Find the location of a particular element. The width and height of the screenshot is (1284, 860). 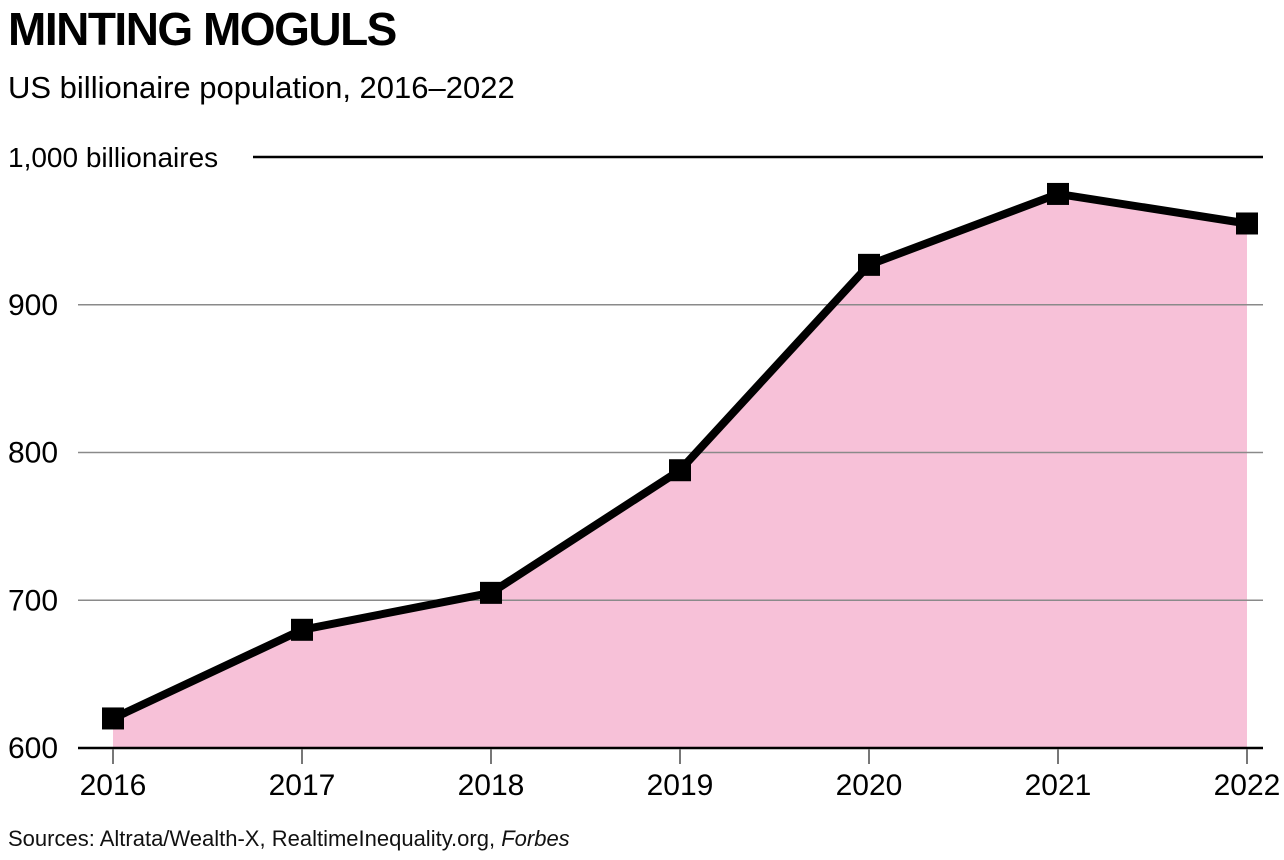

y-tick-label-800: 800 is located at coordinates (33, 453).